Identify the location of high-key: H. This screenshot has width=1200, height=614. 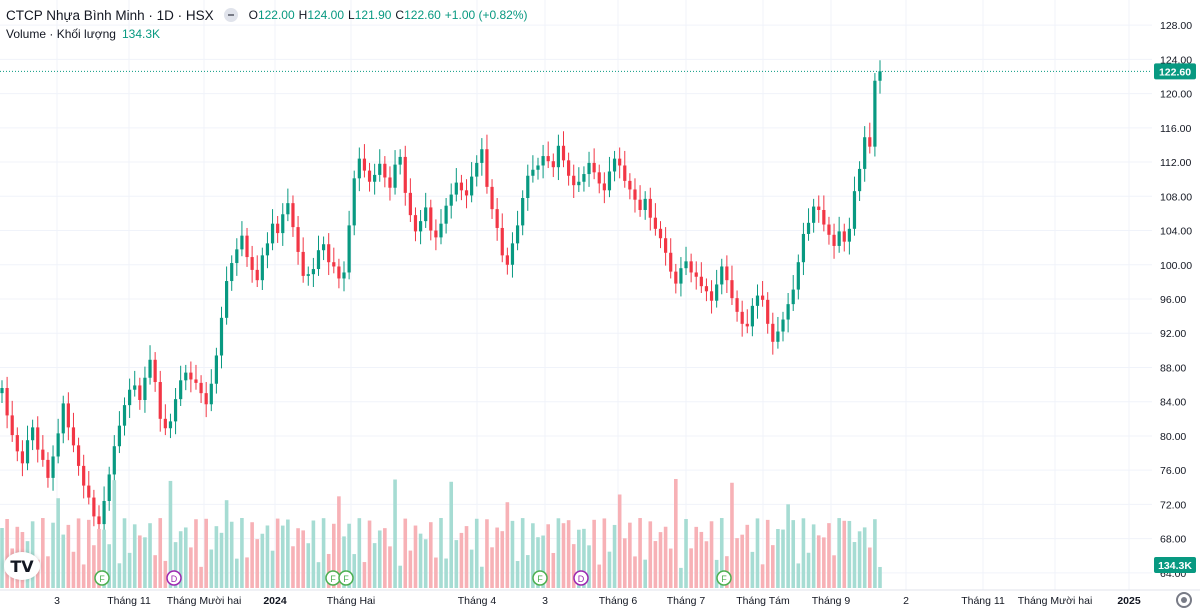
(303, 15).